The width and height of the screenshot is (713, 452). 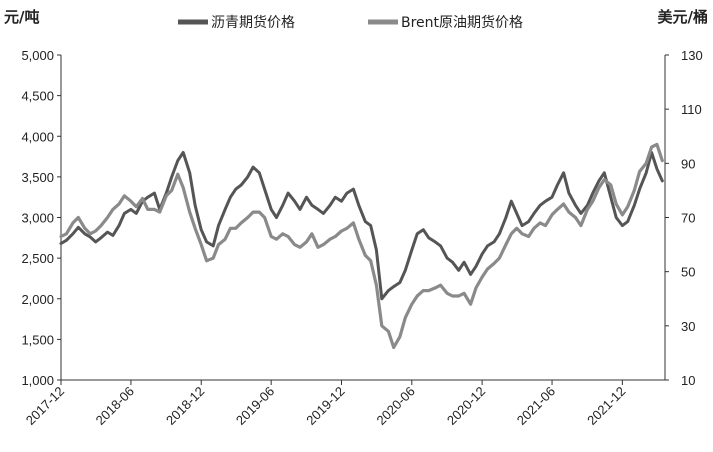 I want to click on right-tick-label: 70, so click(x=688, y=218).